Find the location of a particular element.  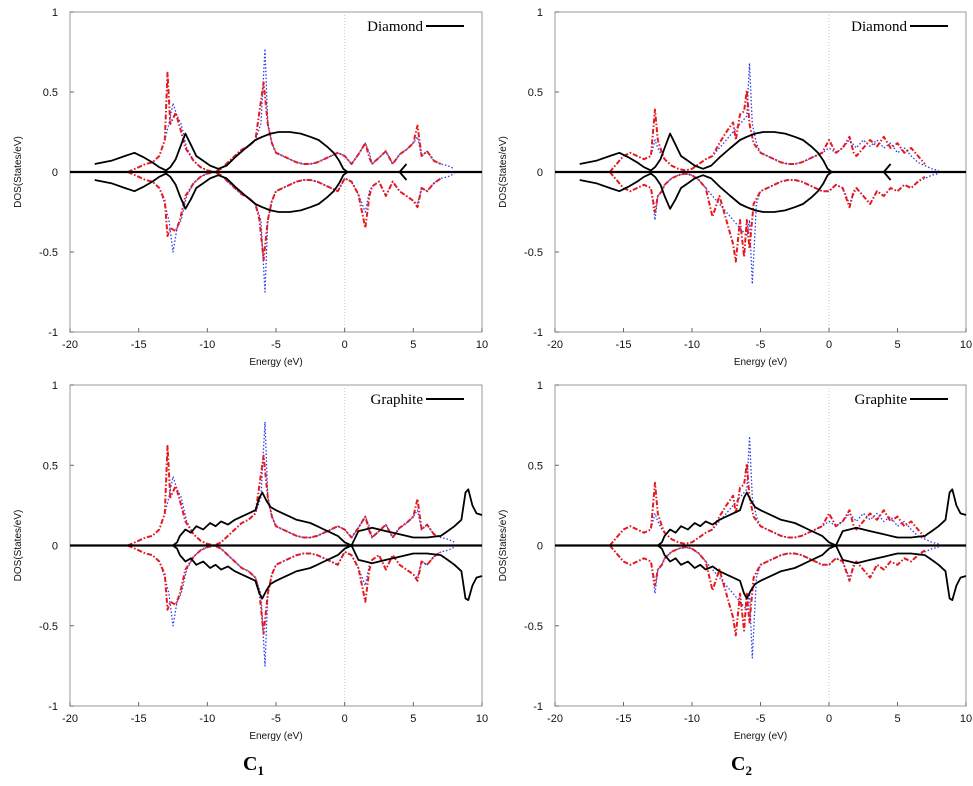

caption-c1: C1 is located at coordinates (253, 765).